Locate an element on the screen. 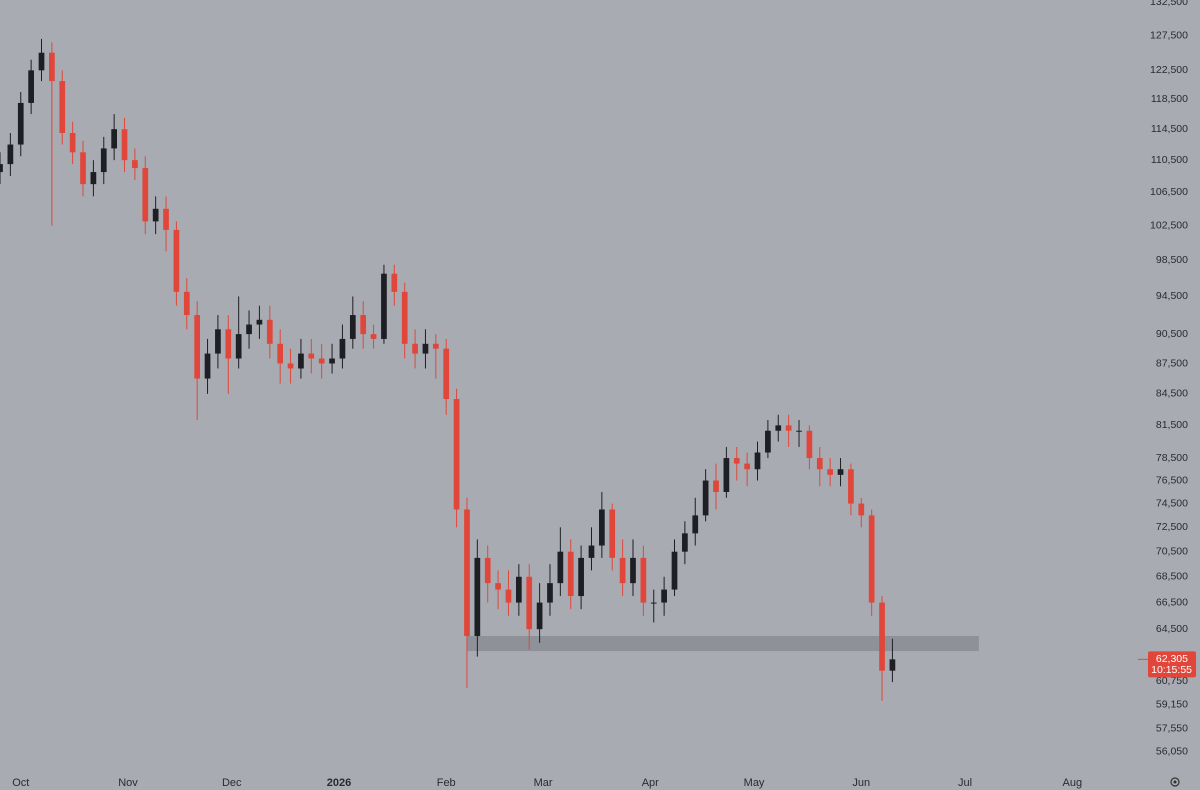 The image size is (1200, 790). y-tick-label: 78,500 is located at coordinates (1172, 458).